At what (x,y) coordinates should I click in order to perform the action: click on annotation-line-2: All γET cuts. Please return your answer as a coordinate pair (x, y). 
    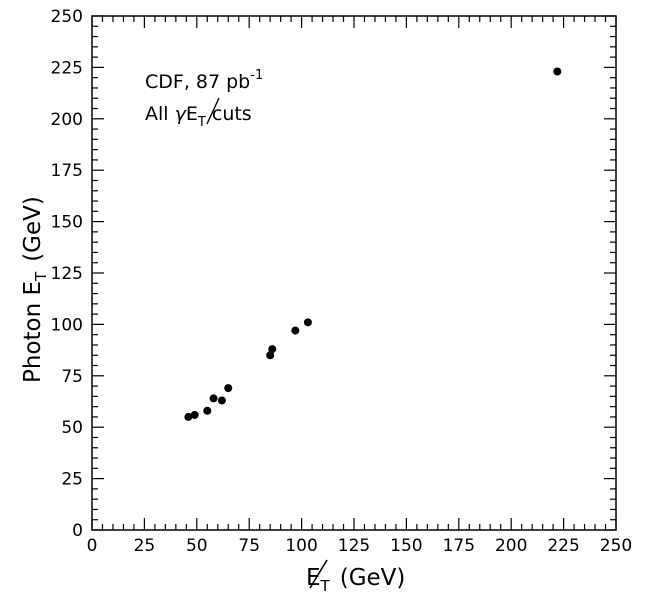
    Looking at the image, I should click on (198, 113).